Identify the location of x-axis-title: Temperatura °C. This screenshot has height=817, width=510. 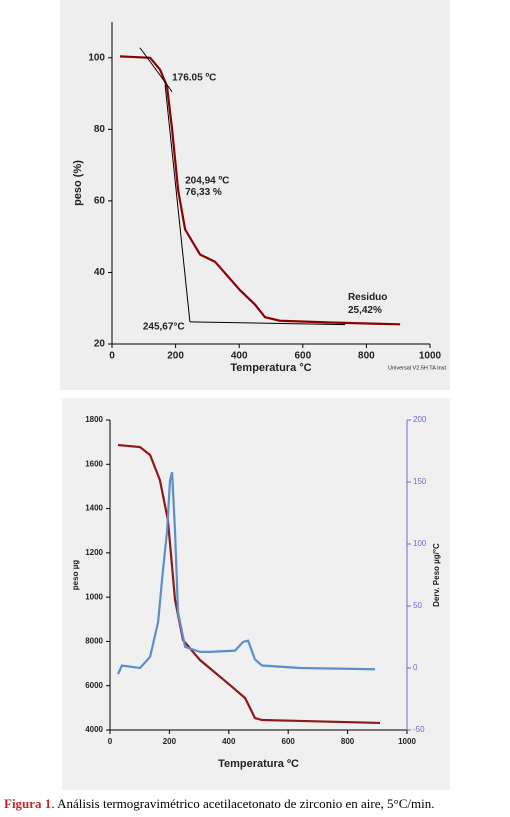
(270, 368).